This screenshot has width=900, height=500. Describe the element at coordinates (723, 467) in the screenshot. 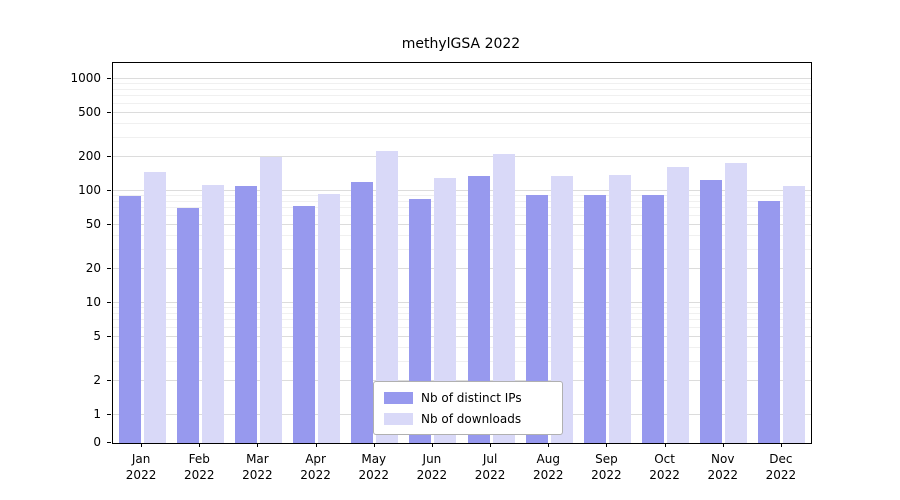

I see `x-tick-label: Nov 2022` at that location.